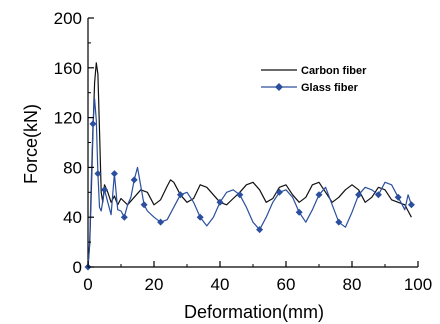  Describe the element at coordinates (334, 71) in the screenshot. I see `legend-label-carbon-fiber: Carbon fiber` at that location.